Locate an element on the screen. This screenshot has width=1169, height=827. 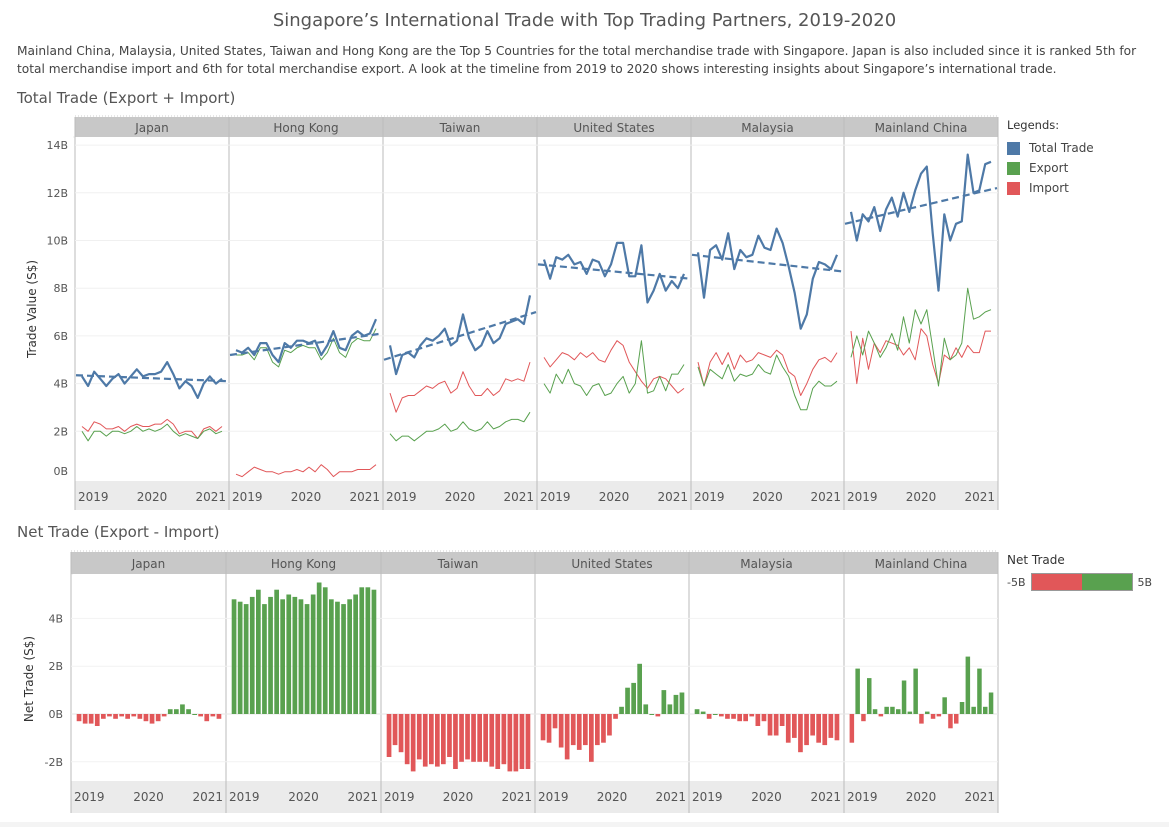
total-x-tick-label: 2020 is located at coordinates (460, 497).